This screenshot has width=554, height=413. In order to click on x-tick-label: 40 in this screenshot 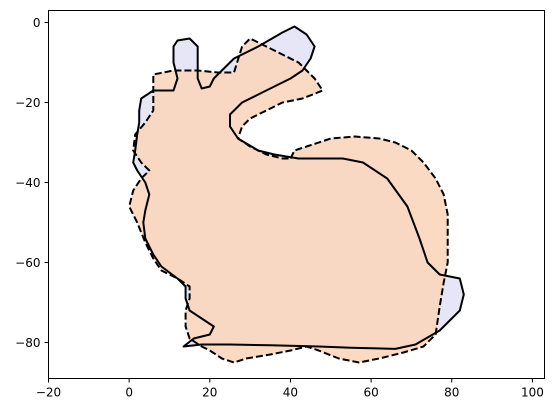, I will do `click(290, 393)`.